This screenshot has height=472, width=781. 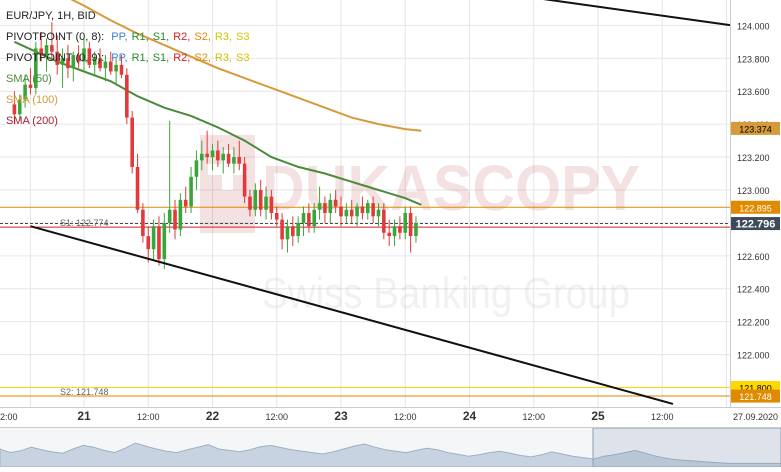 I want to click on legend-pivot-2-label: PIVOTPOINT (0, 9):, so click(x=55, y=58).